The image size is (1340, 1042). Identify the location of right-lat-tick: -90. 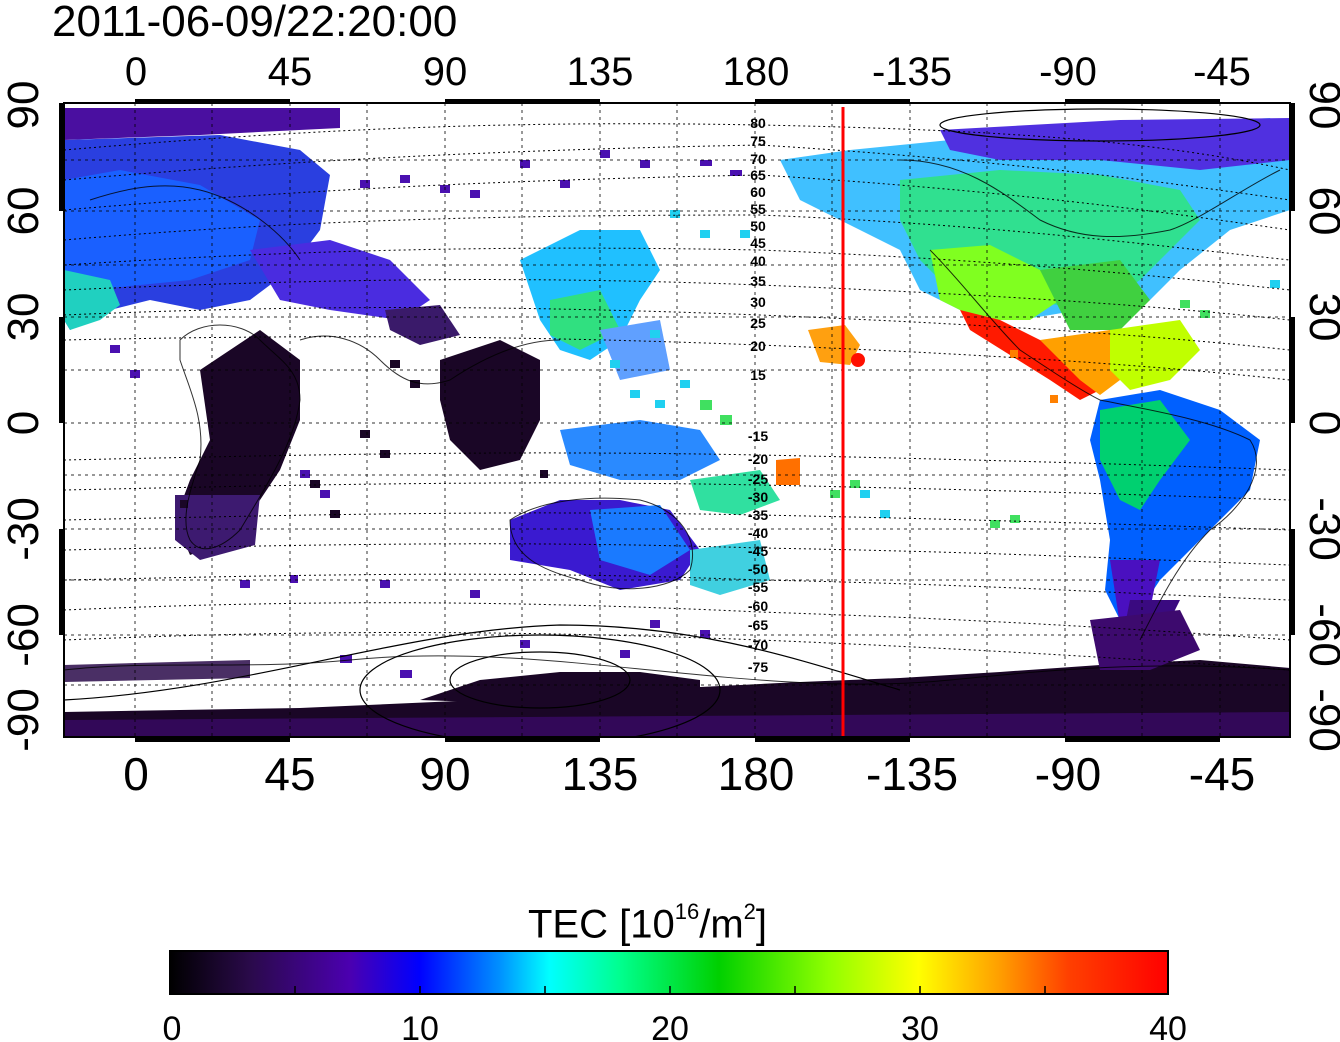
(1320, 720).